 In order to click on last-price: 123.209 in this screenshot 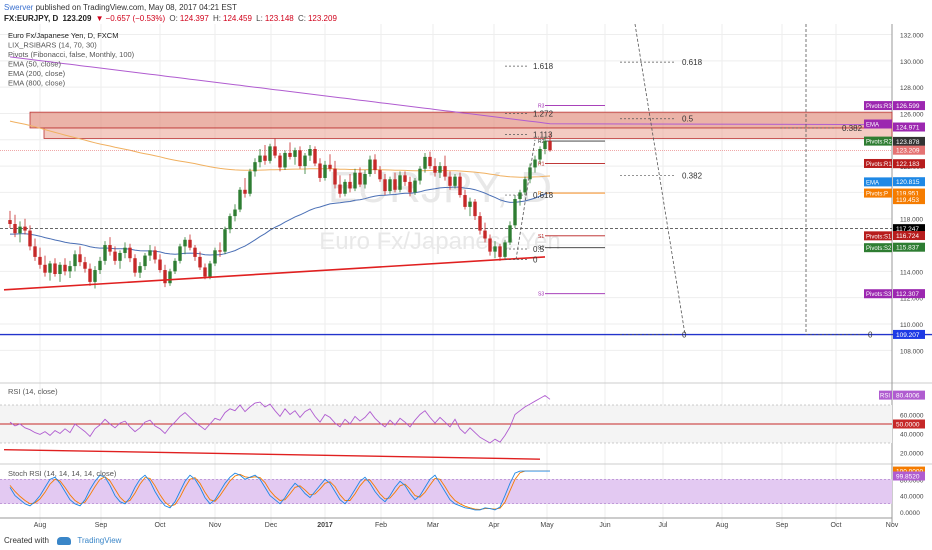, I will do `click(77, 18)`.